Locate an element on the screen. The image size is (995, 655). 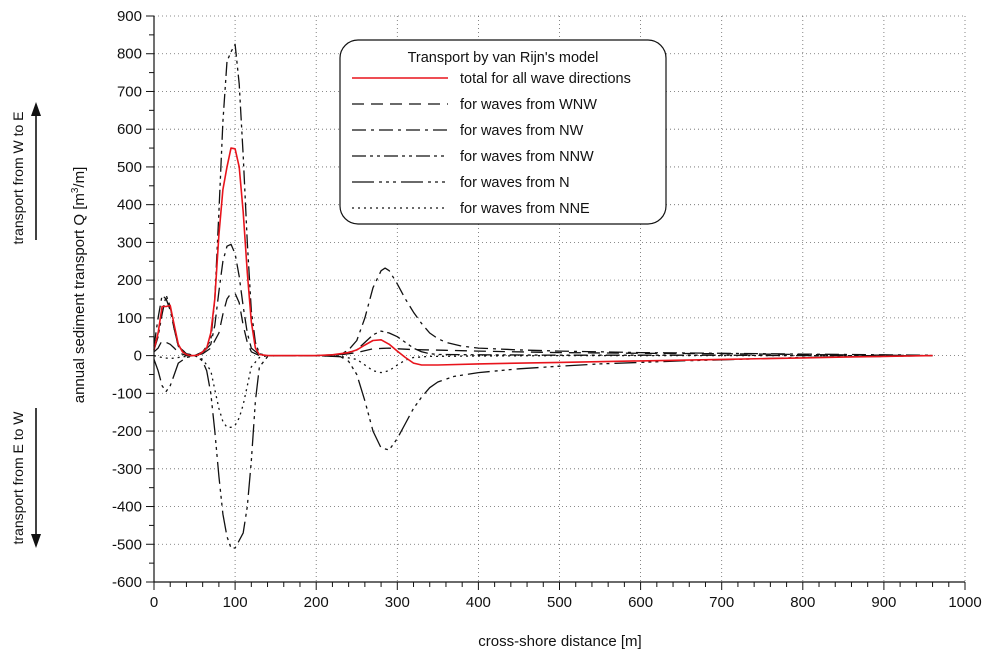
arrow-up-icon is located at coordinates (36, 109).